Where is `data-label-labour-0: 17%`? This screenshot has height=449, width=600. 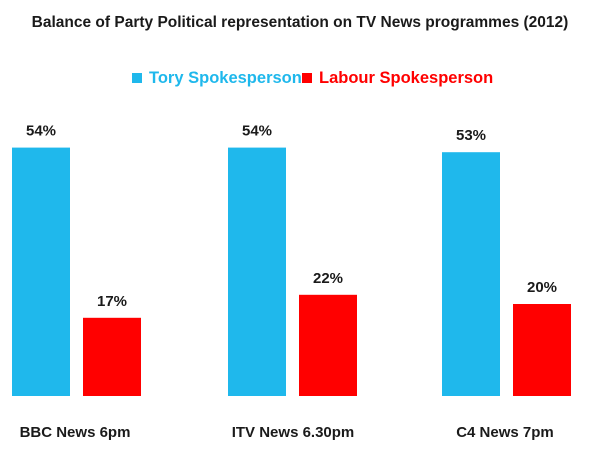 data-label-labour-0: 17% is located at coordinates (112, 301).